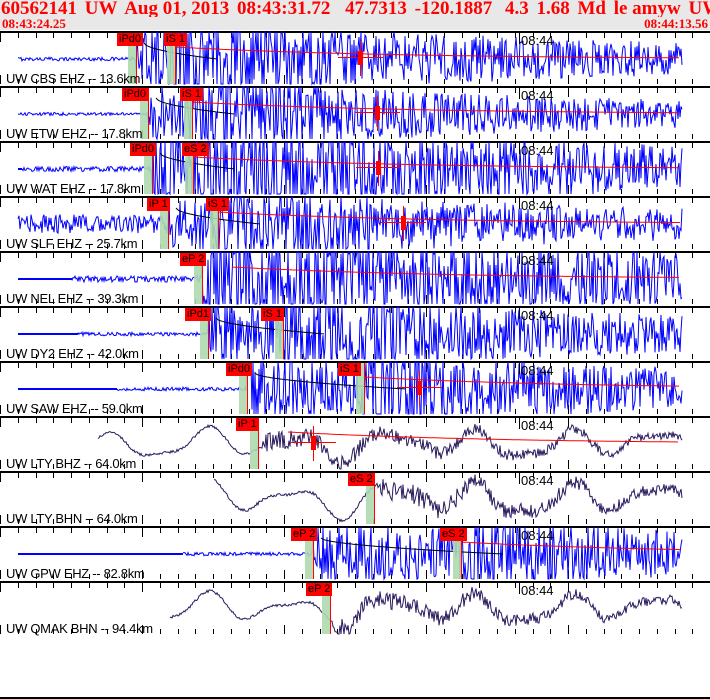 Image resolution: width=710 pixels, height=699 pixels. Describe the element at coordinates (355, 443) in the screenshot. I see `trace-panel-lty-bhz: iP 1 08:44 UW LTY BHZ -- 64.0km` at that location.